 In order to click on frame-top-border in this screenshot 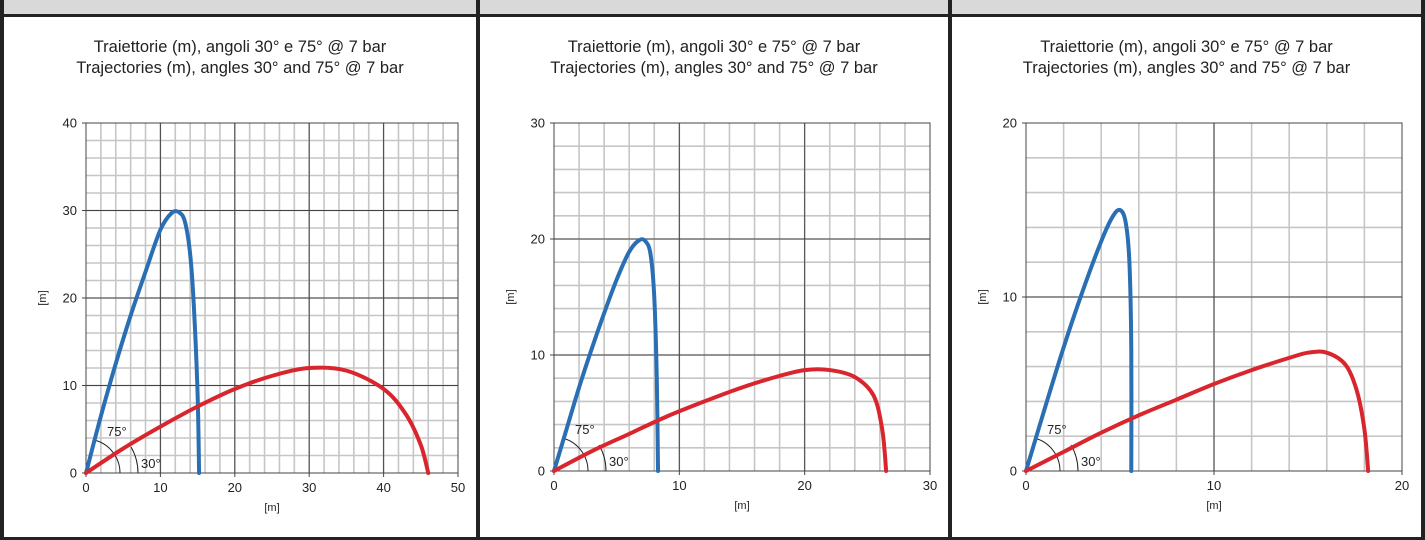, I will do `click(712, 15)`.